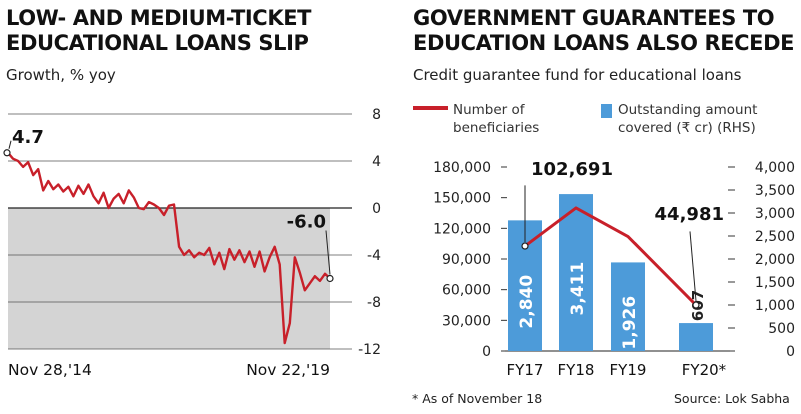 The height and width of the screenshot is (414, 801). What do you see at coordinates (611, 256) in the screenshot?
I see `beneficiaries-line` at bounding box center [611, 256].